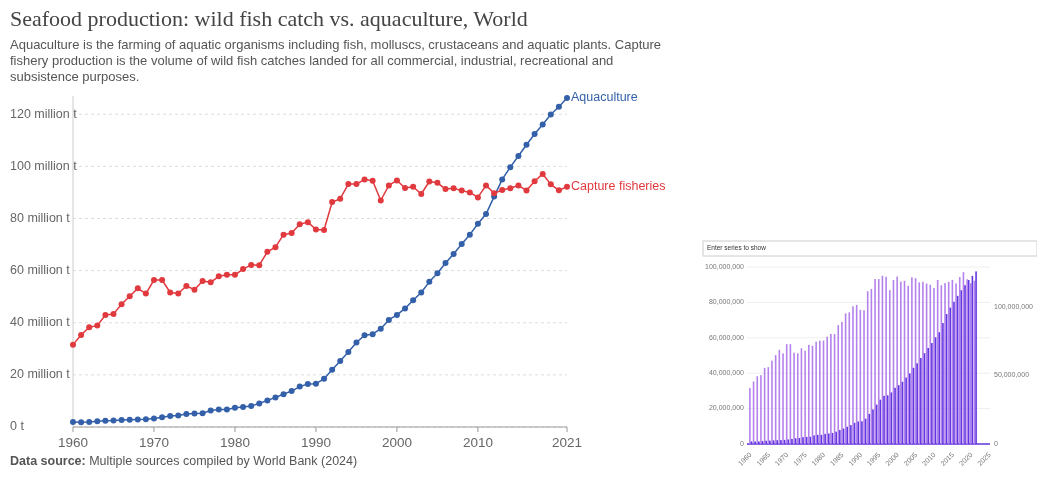 Image resolution: width=1037 pixels, height=479 pixels. Describe the element at coordinates (269, 19) in the screenshot. I see `chart-title: Seafood production: wild fish catch vs. aquaculture, World` at that location.